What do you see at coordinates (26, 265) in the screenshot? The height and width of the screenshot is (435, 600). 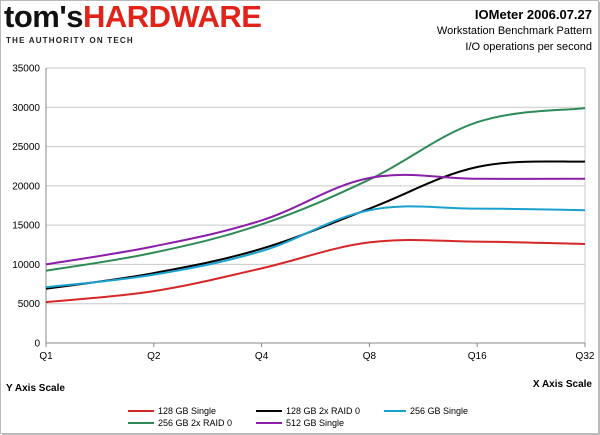 I see `y-tick-label-10000: 10000` at bounding box center [26, 265].